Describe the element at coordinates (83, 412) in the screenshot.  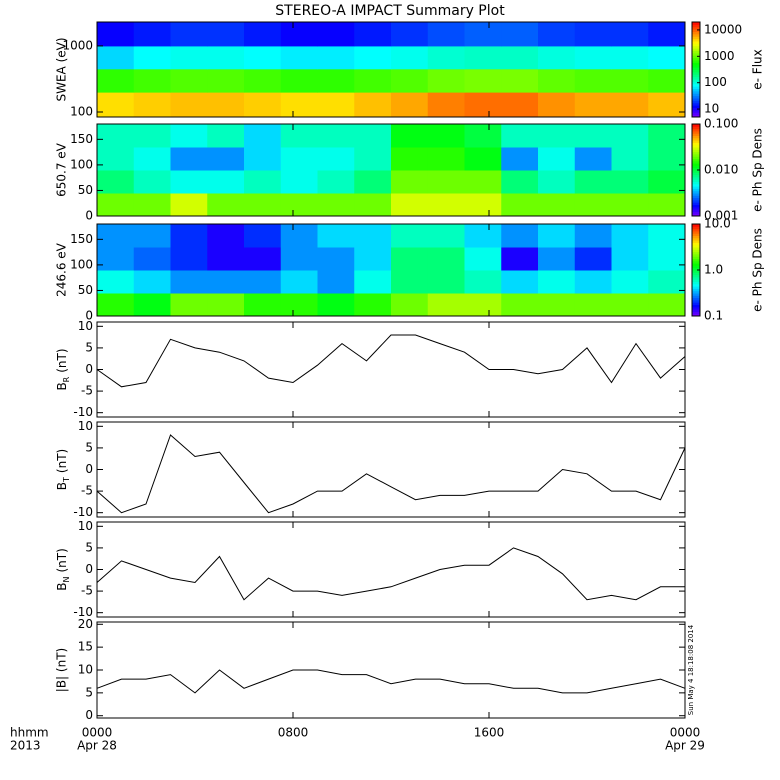
I see `y-tick-label: -10` at that location.